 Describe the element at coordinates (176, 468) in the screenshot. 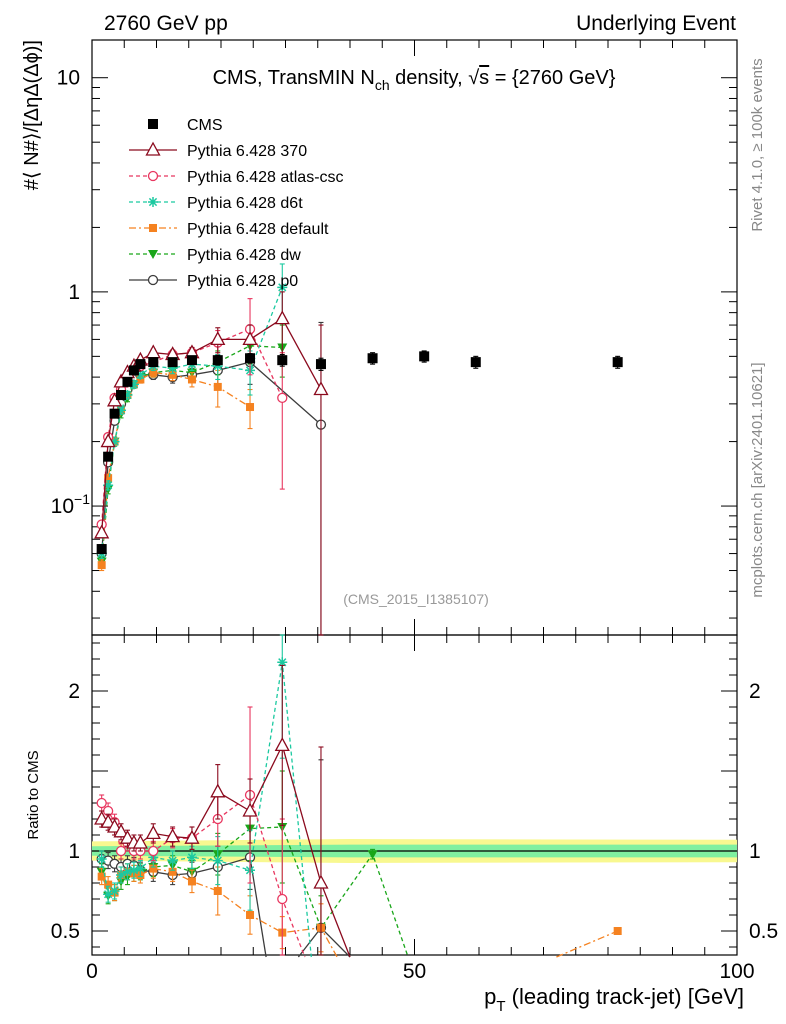

I see `main-line-default` at that location.